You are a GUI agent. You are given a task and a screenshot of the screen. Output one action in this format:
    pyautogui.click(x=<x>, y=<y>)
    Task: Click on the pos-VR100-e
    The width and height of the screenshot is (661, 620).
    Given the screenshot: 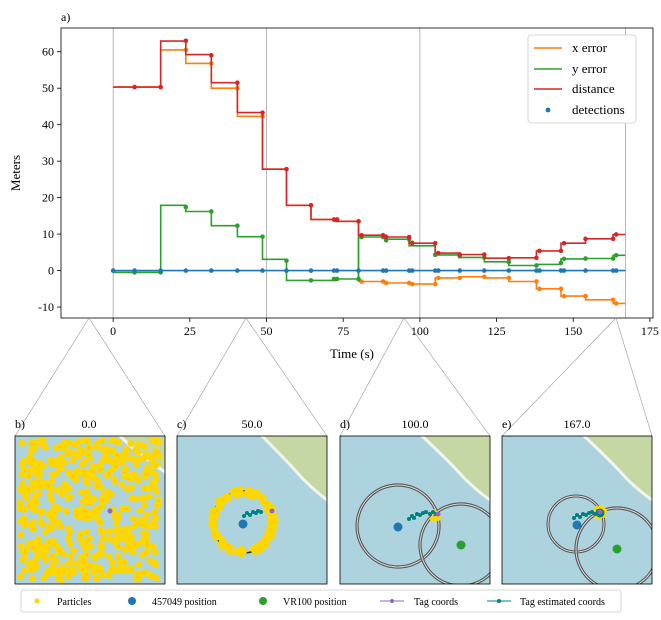 What is the action you would take?
    pyautogui.click(x=617, y=549)
    